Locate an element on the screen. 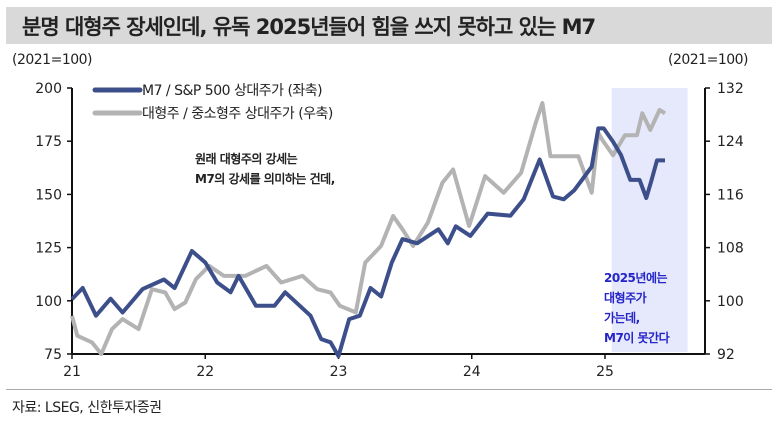 This screenshot has width=780, height=425. right-tick-label: 116 is located at coordinates (730, 195).